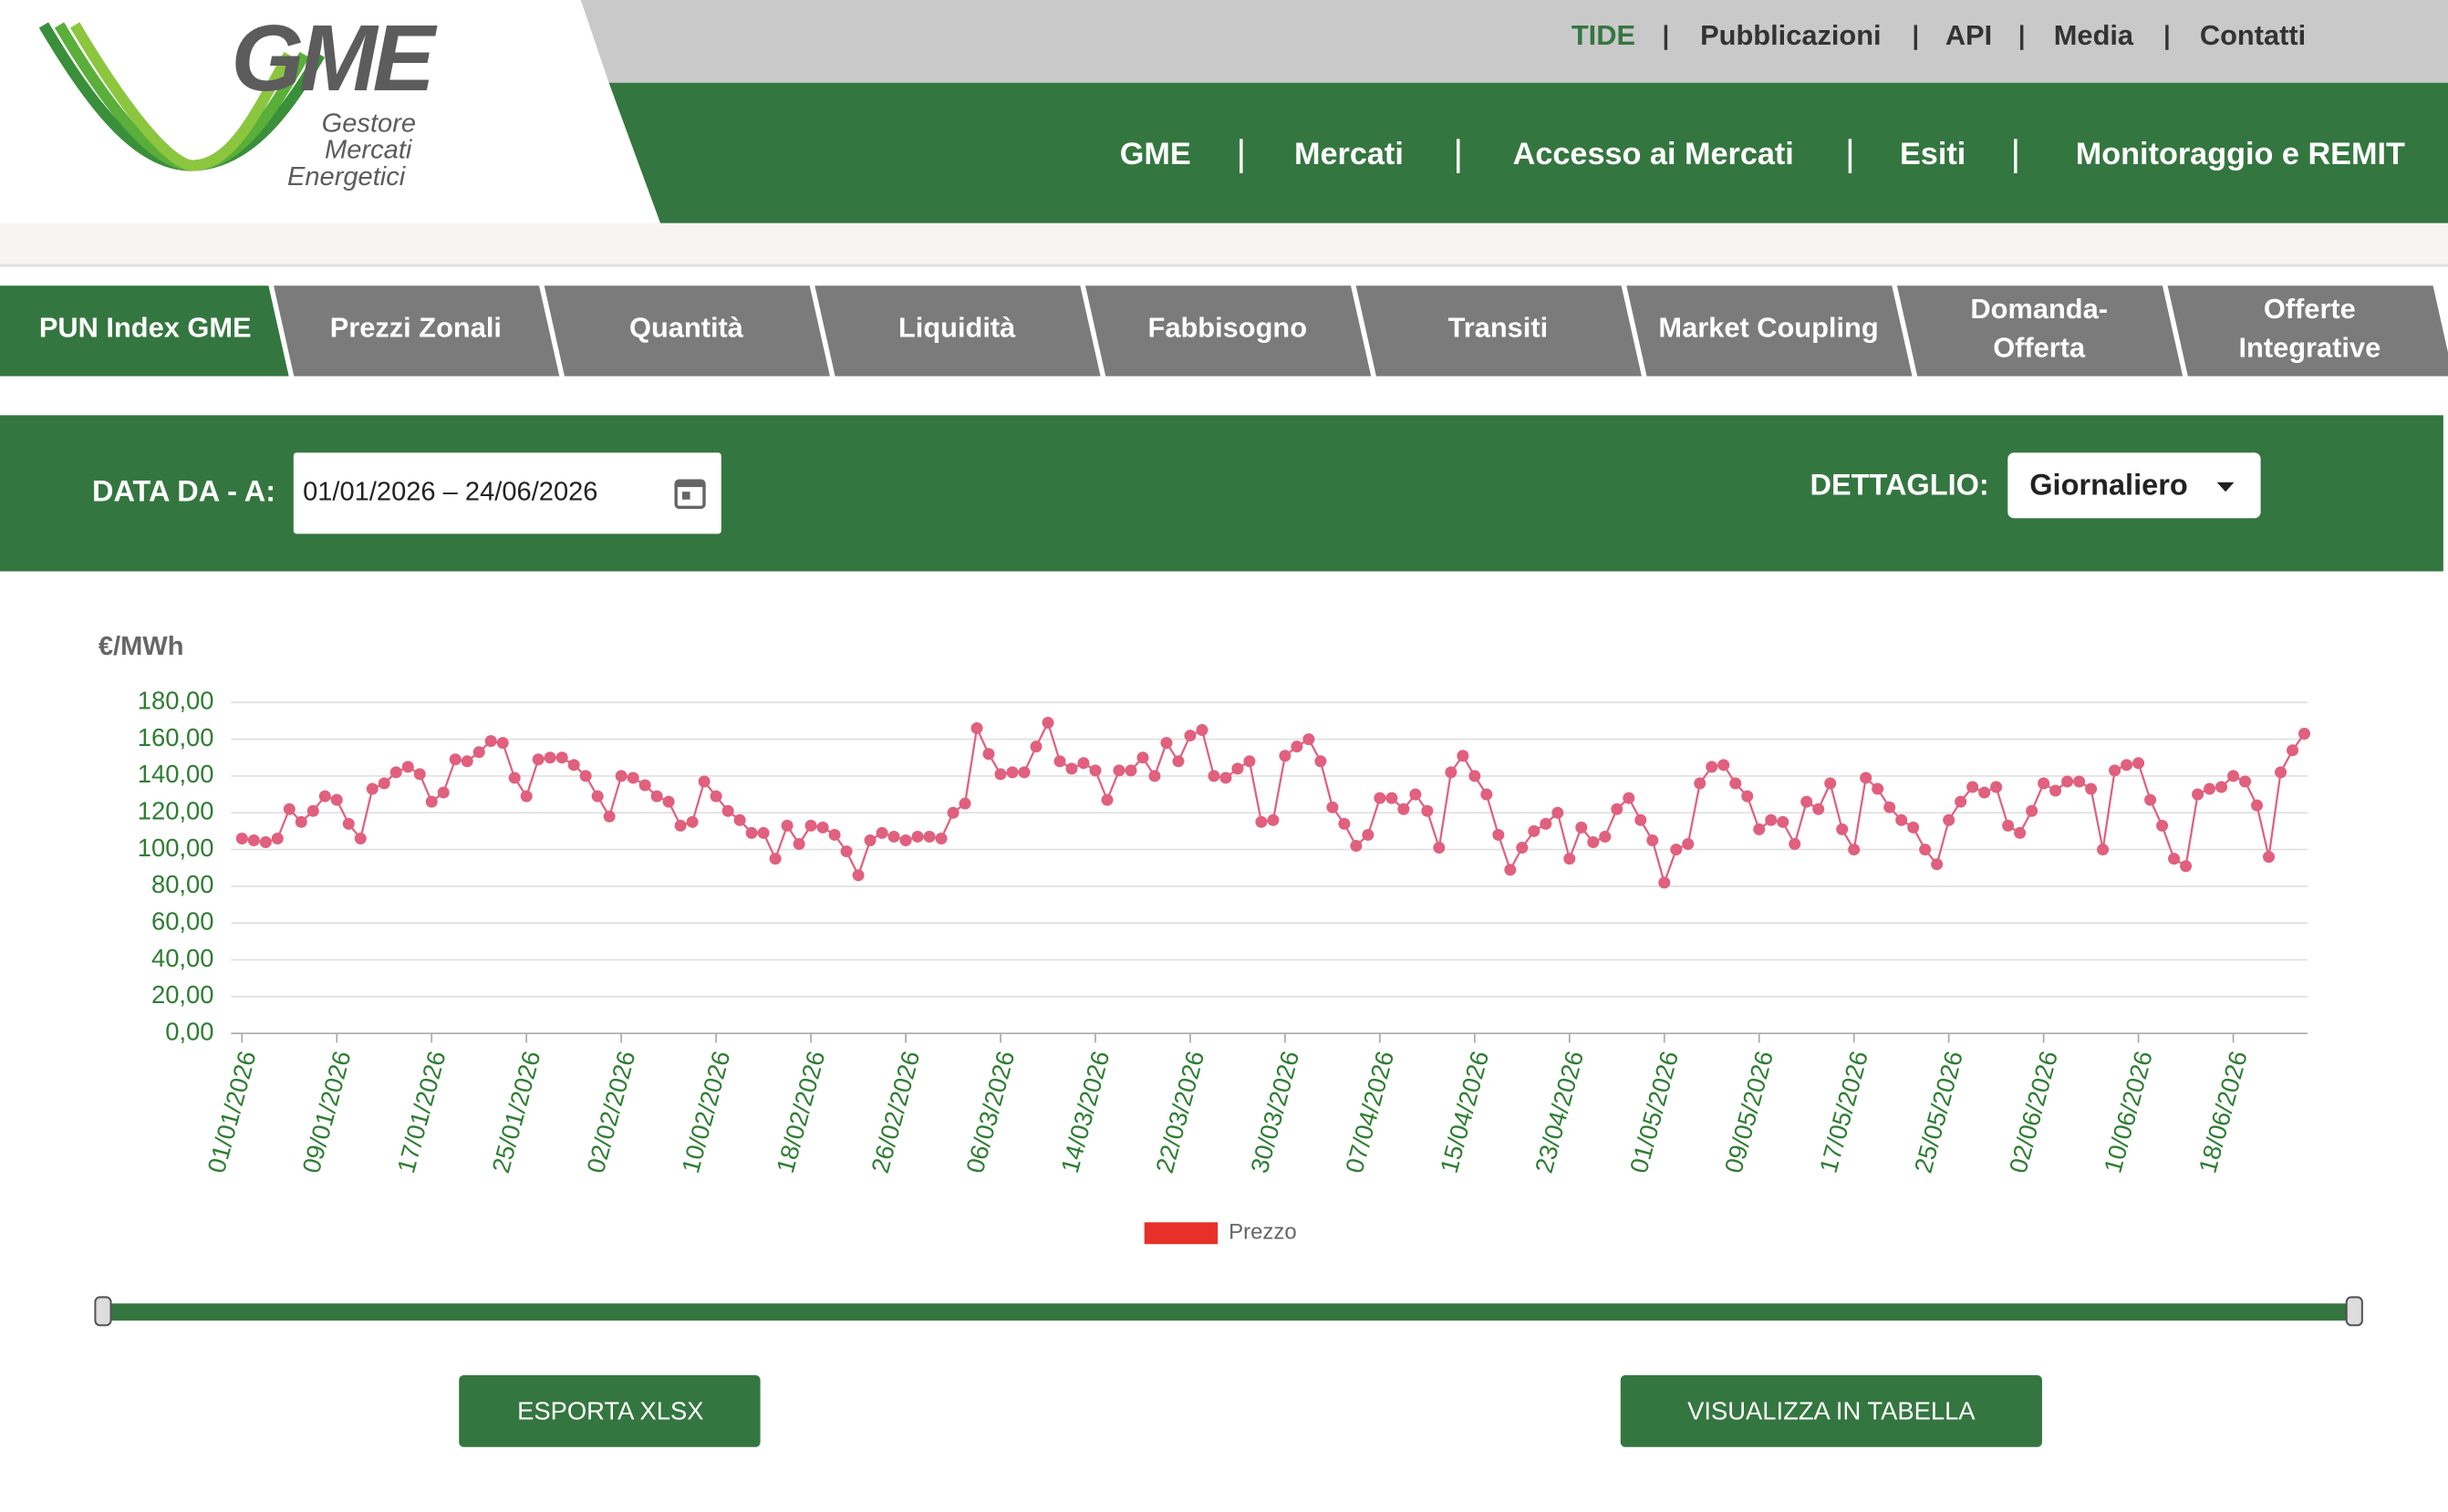 This screenshot has width=2448, height=1512. What do you see at coordinates (2108, 485) in the screenshot?
I see `detail-value: Giornaliero` at bounding box center [2108, 485].